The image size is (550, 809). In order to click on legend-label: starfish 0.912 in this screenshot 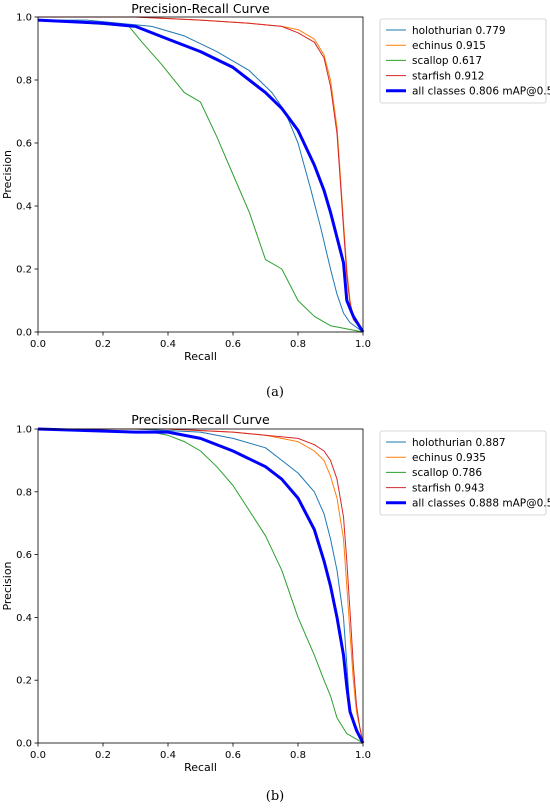, I will do `click(448, 76)`.